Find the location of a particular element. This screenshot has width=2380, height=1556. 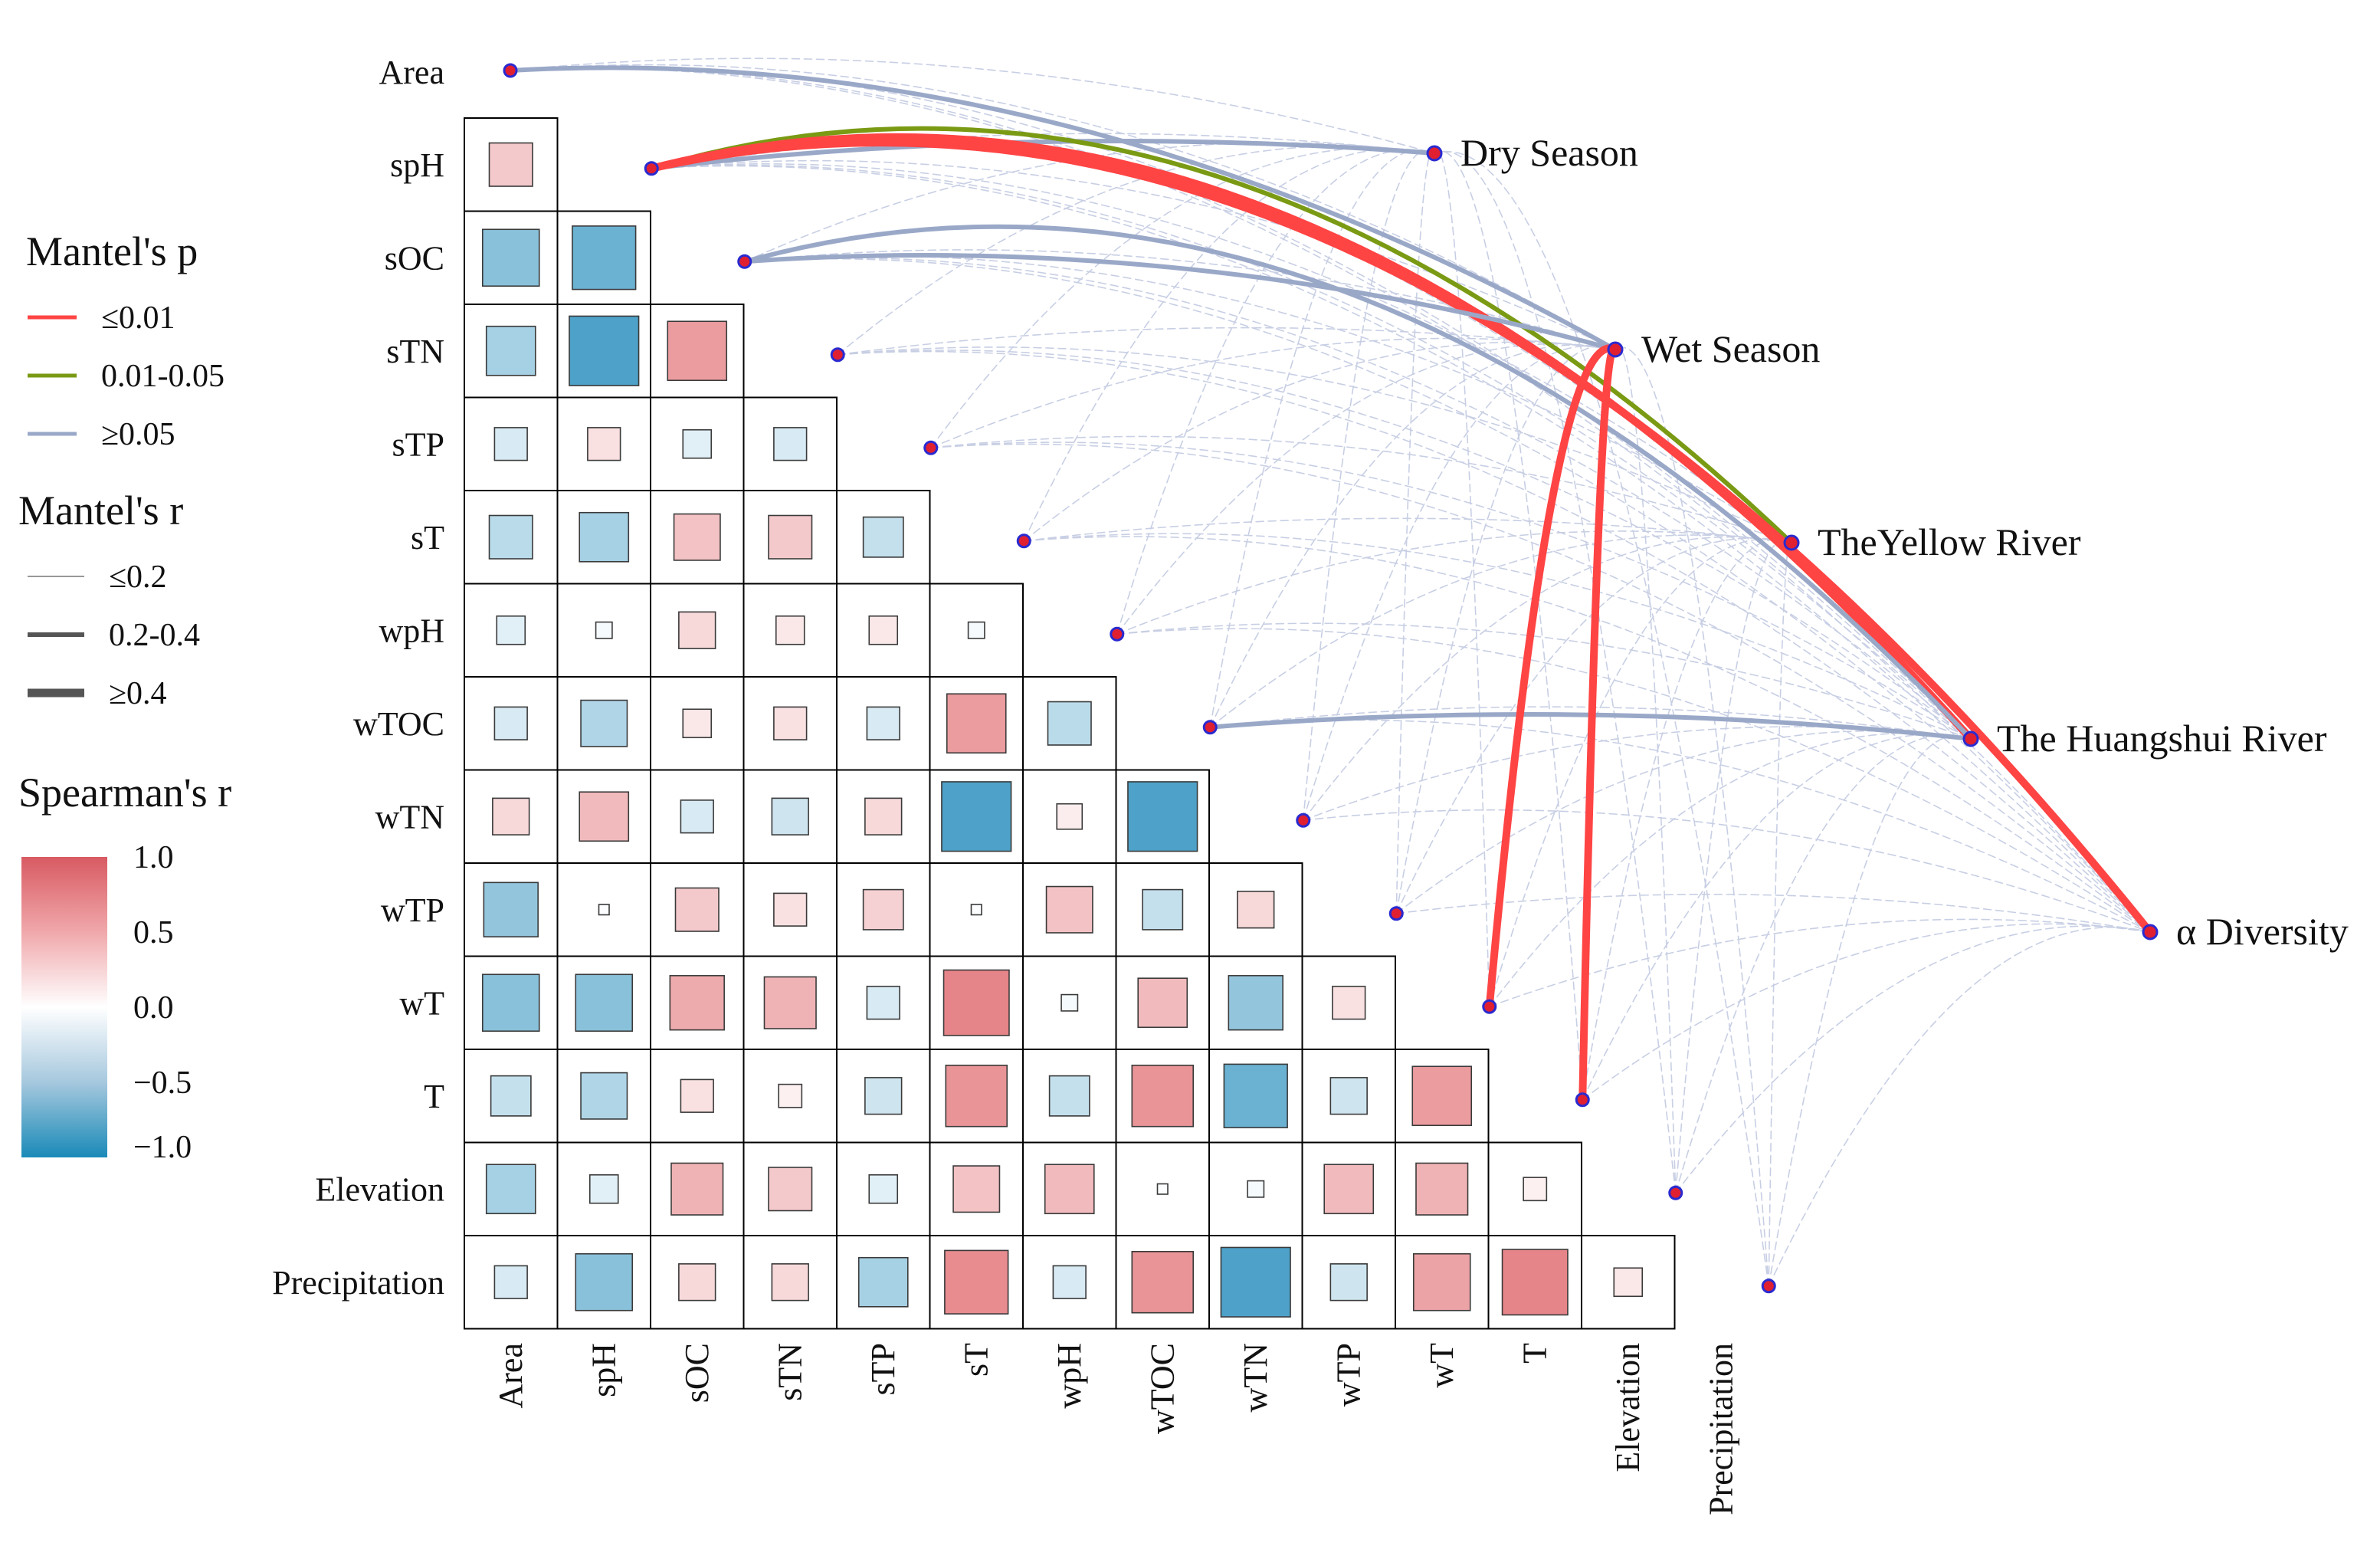

legend-r-item-1: 0.2-0.4 is located at coordinates (154, 636).